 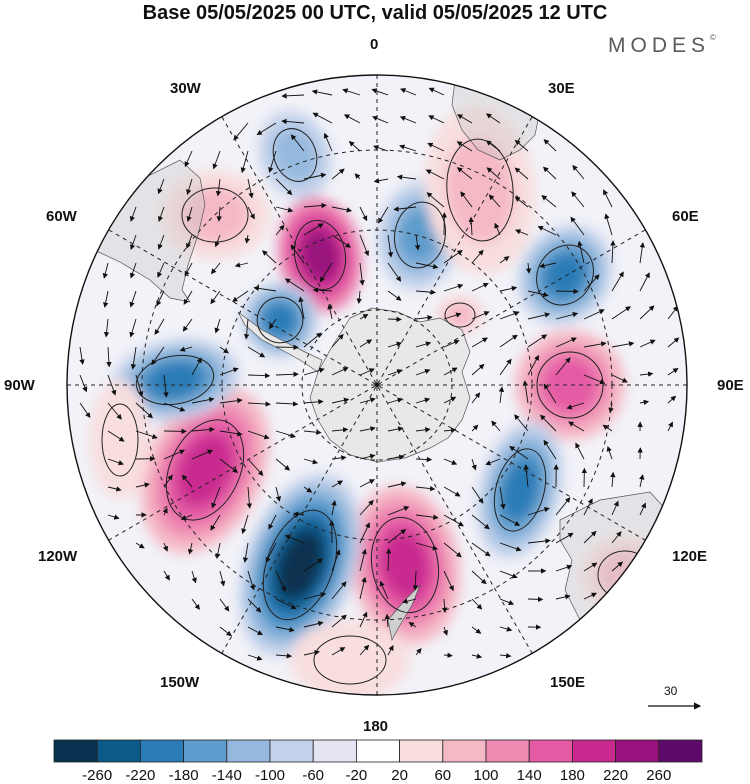 I want to click on colorbar-tick-12: 220, so click(x=615, y=775).